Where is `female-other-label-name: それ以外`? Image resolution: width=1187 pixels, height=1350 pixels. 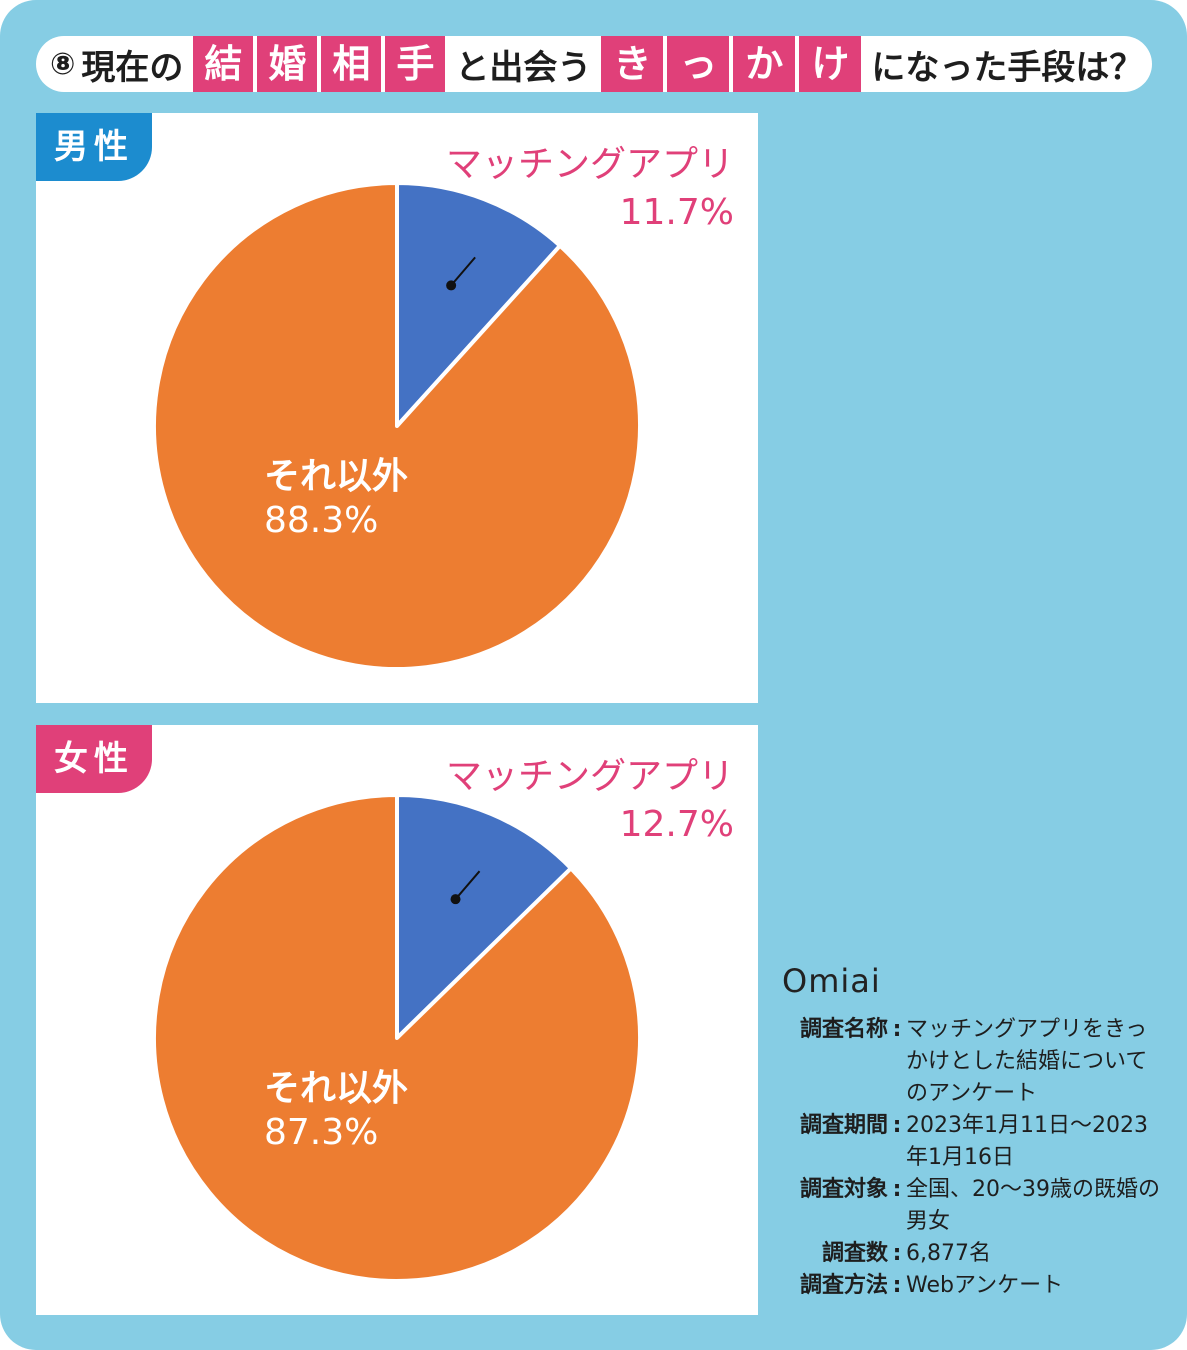 female-other-label-name: それ以外 is located at coordinates (336, 1088).